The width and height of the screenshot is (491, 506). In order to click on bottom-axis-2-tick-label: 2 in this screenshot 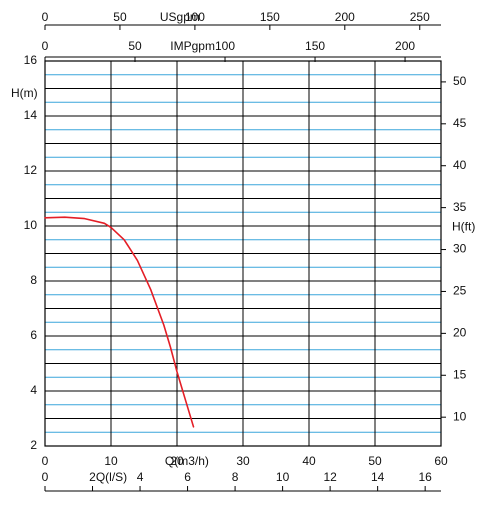, I will do `click(92, 477)`.